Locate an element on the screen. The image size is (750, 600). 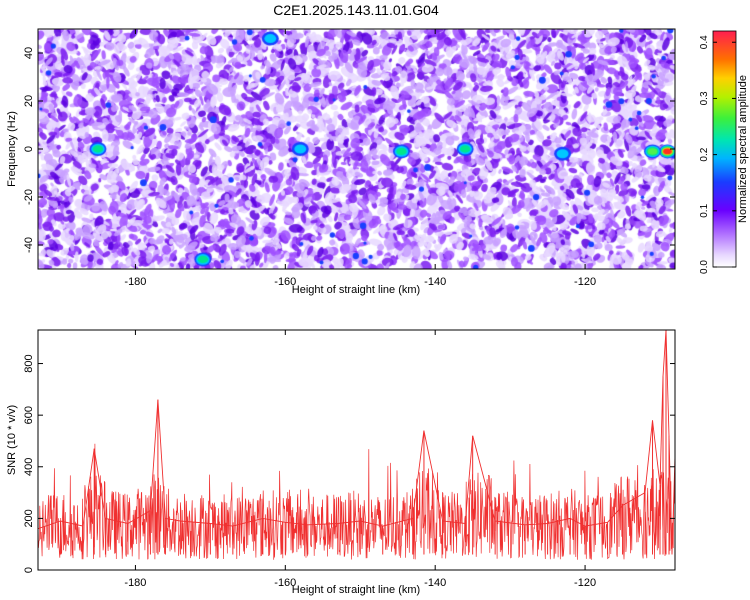
y-tick-label: 200 is located at coordinates (29, 518).